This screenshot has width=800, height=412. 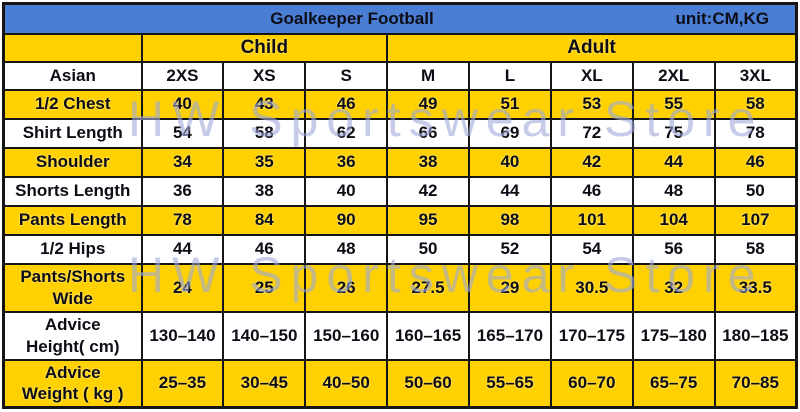 What do you see at coordinates (182, 75) in the screenshot?
I see `size-col-header: 2XS` at bounding box center [182, 75].